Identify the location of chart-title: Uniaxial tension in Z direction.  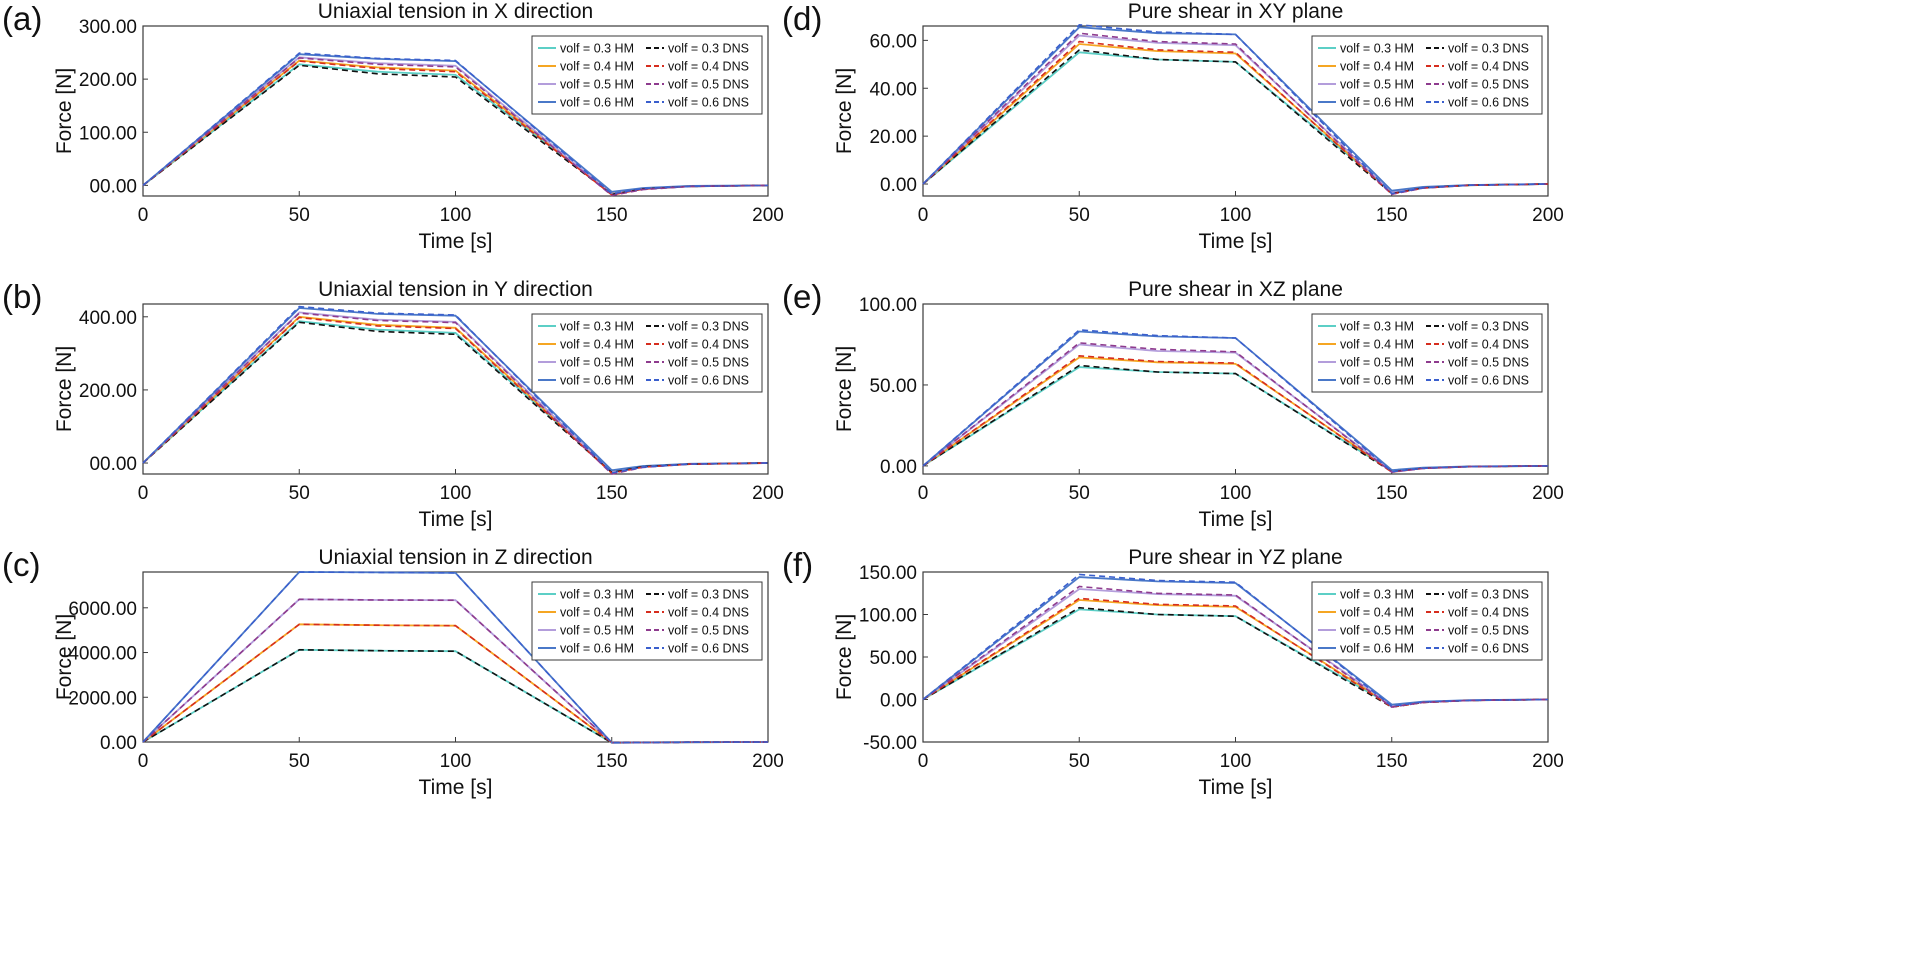
(455, 557).